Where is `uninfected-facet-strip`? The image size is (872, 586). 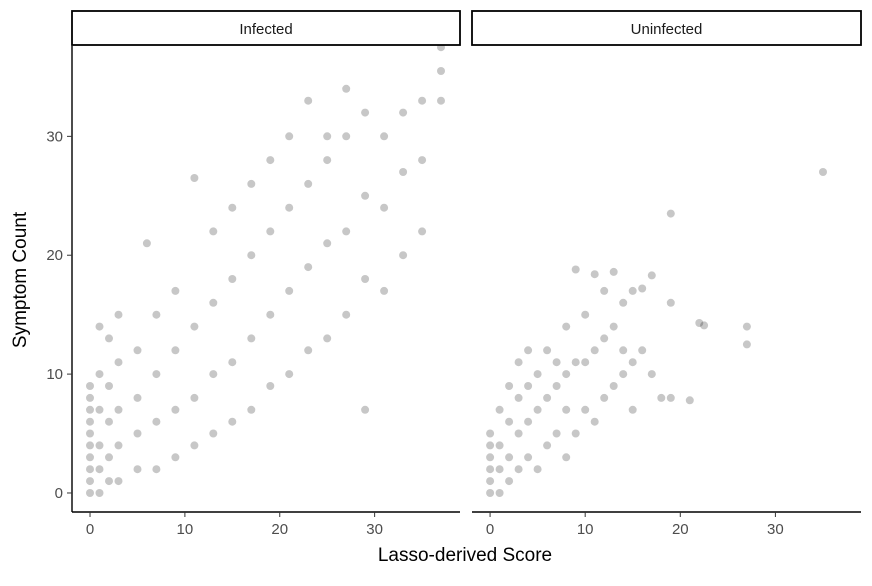 uninfected-facet-strip is located at coordinates (666, 28).